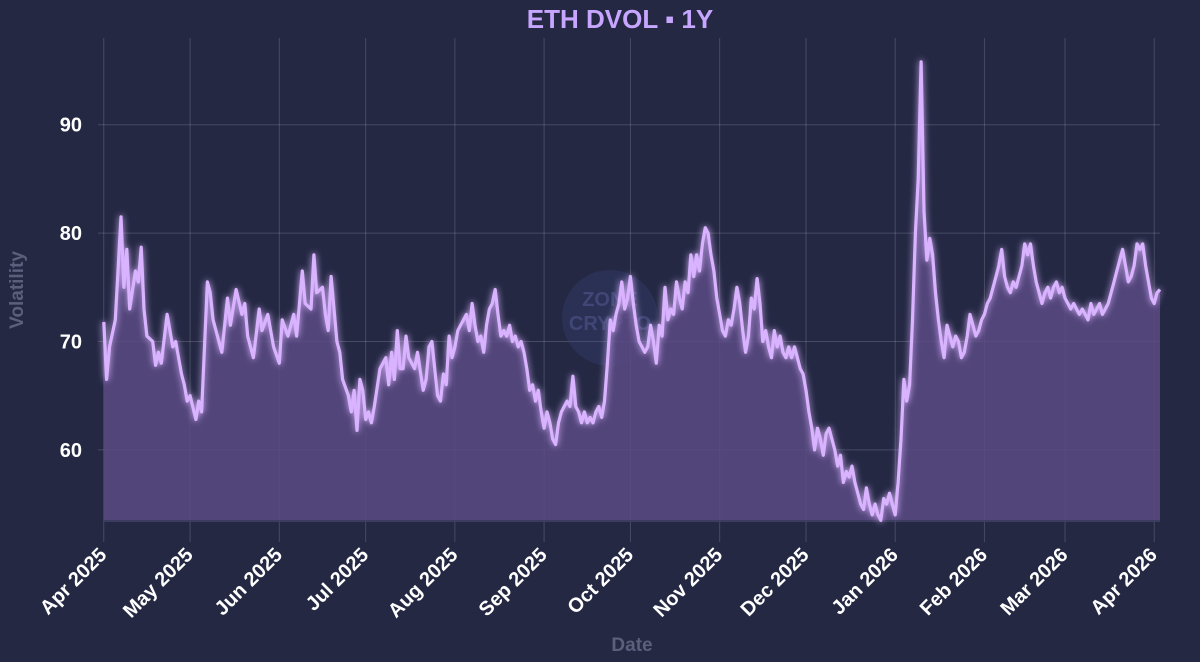 Image resolution: width=1200 pixels, height=662 pixels. Describe the element at coordinates (249, 582) in the screenshot. I see `x-tick-label: Jun 2025` at that location.